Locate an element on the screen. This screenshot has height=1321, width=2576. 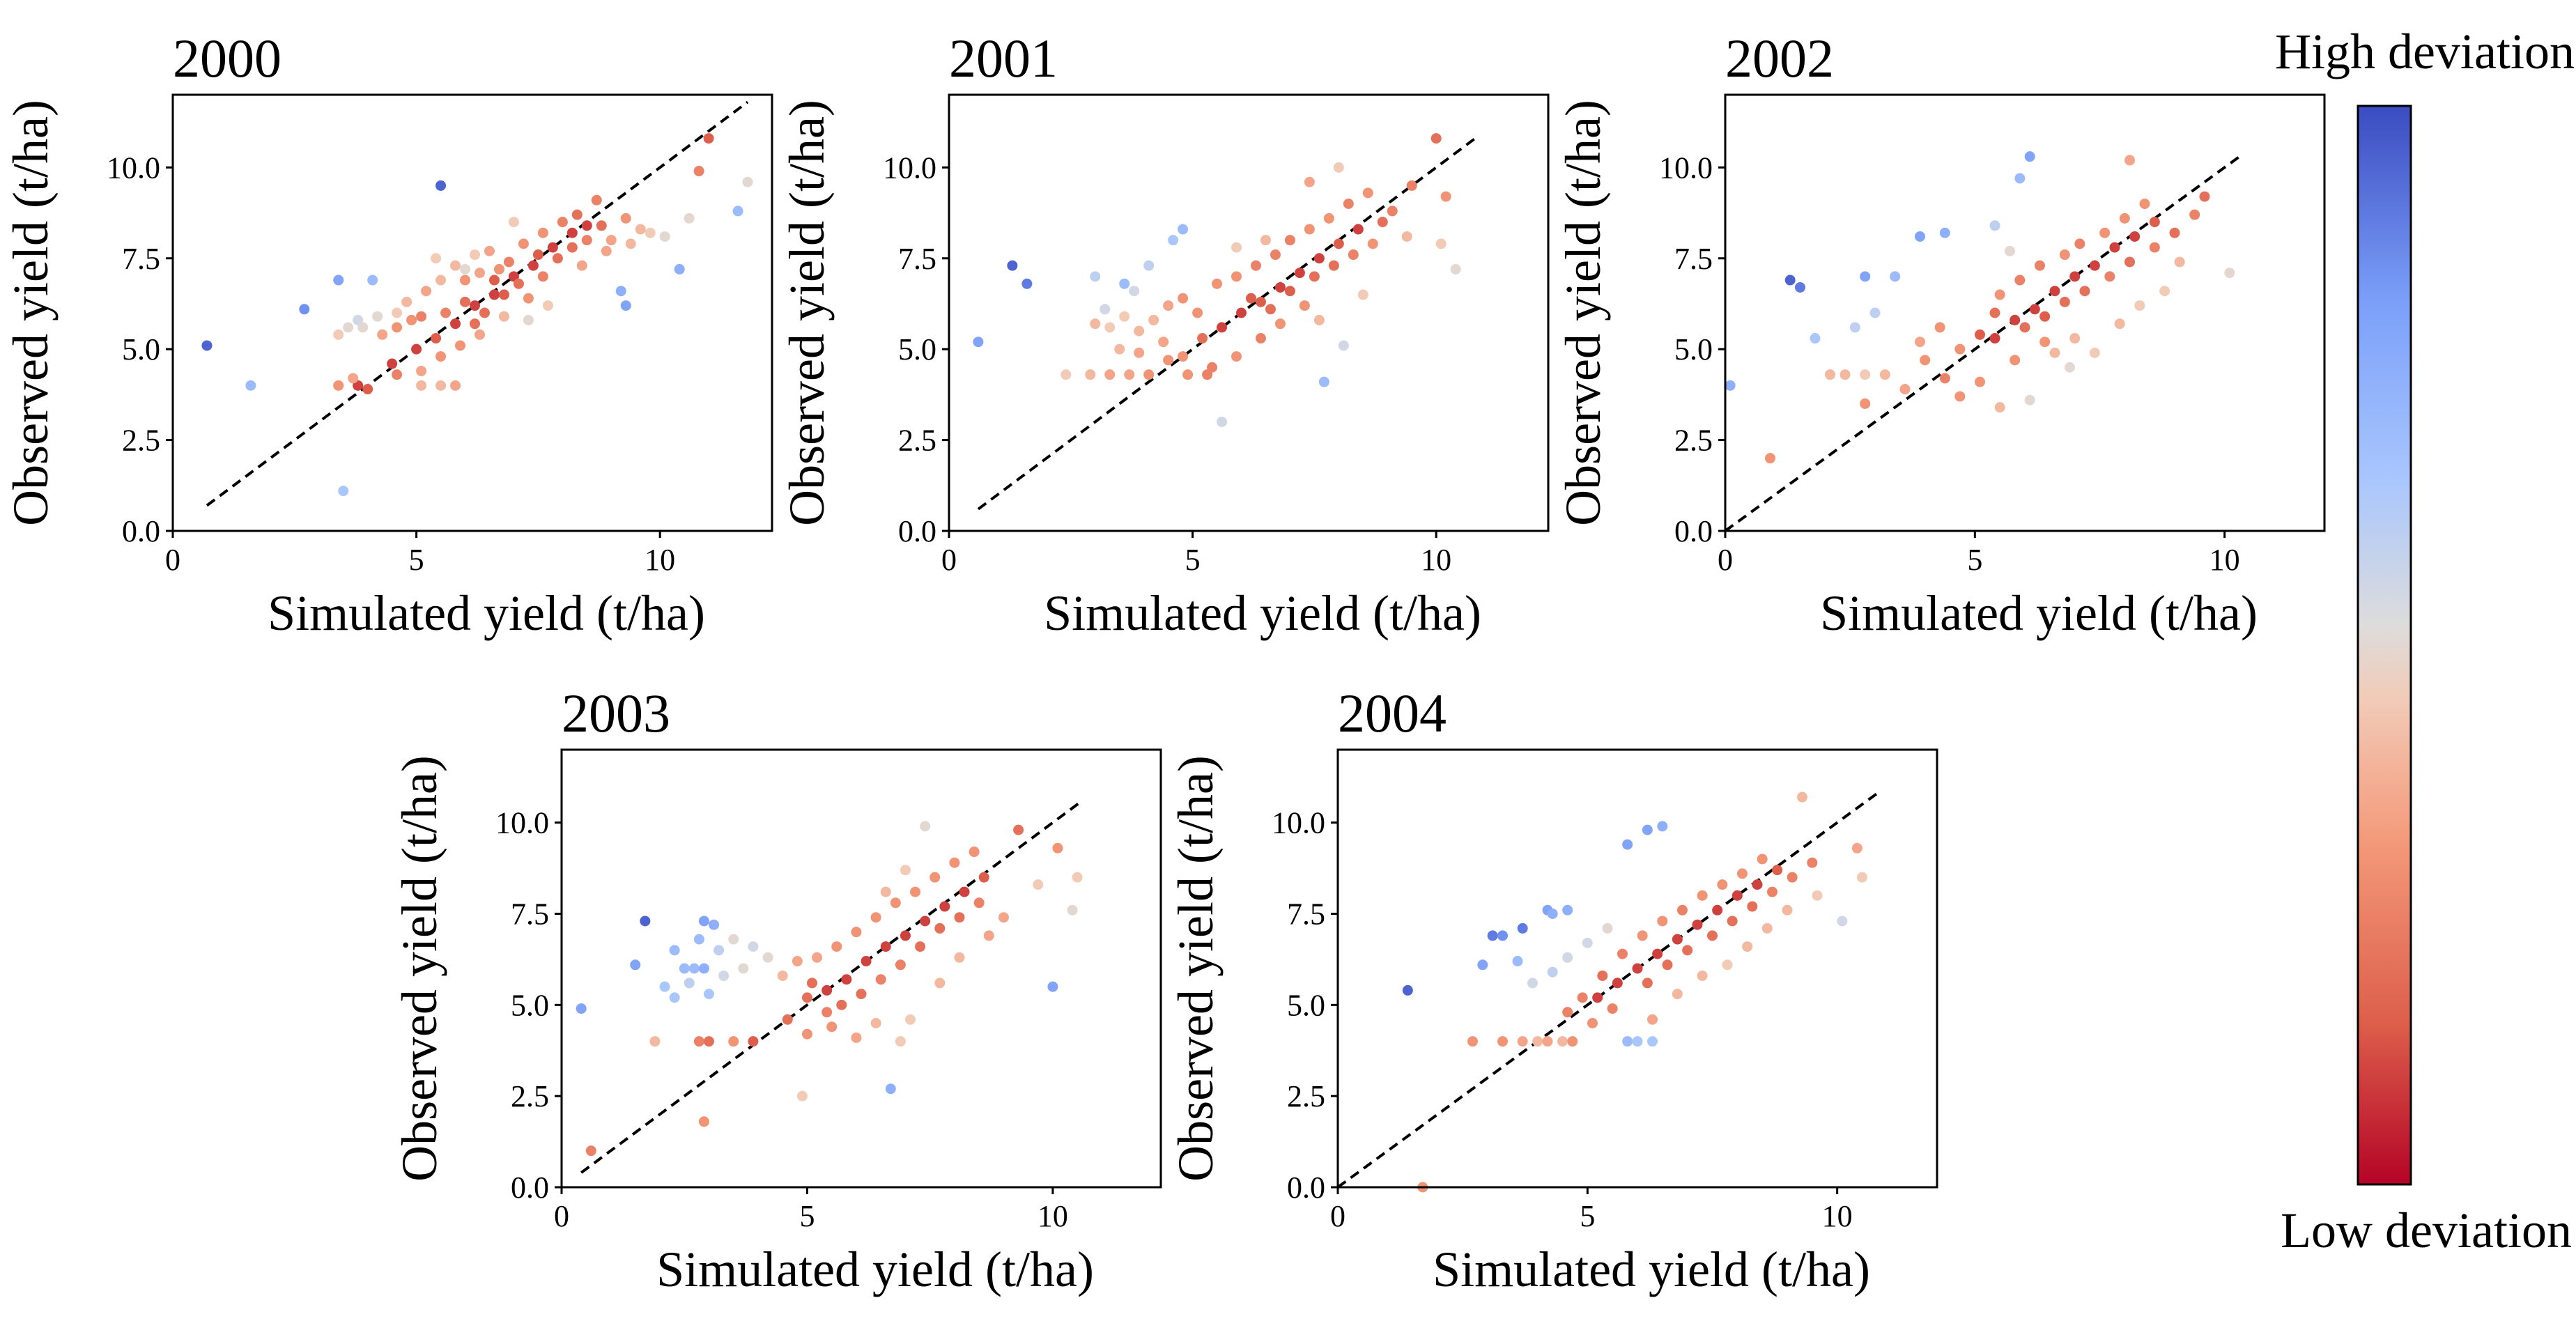
x-tick-label: 0 is located at coordinates (172, 560).